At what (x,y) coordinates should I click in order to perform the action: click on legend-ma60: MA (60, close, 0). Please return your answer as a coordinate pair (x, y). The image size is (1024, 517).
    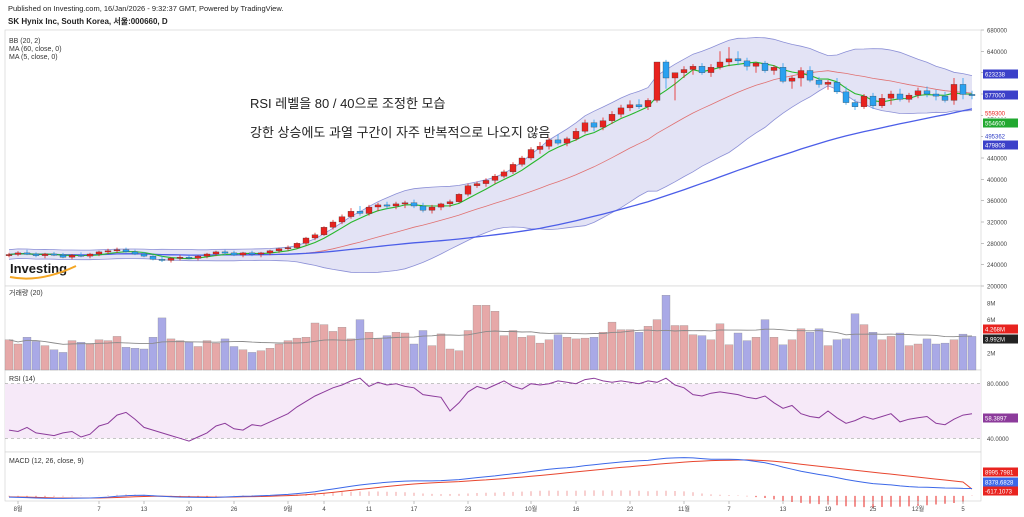
    Looking at the image, I should click on (35, 49).